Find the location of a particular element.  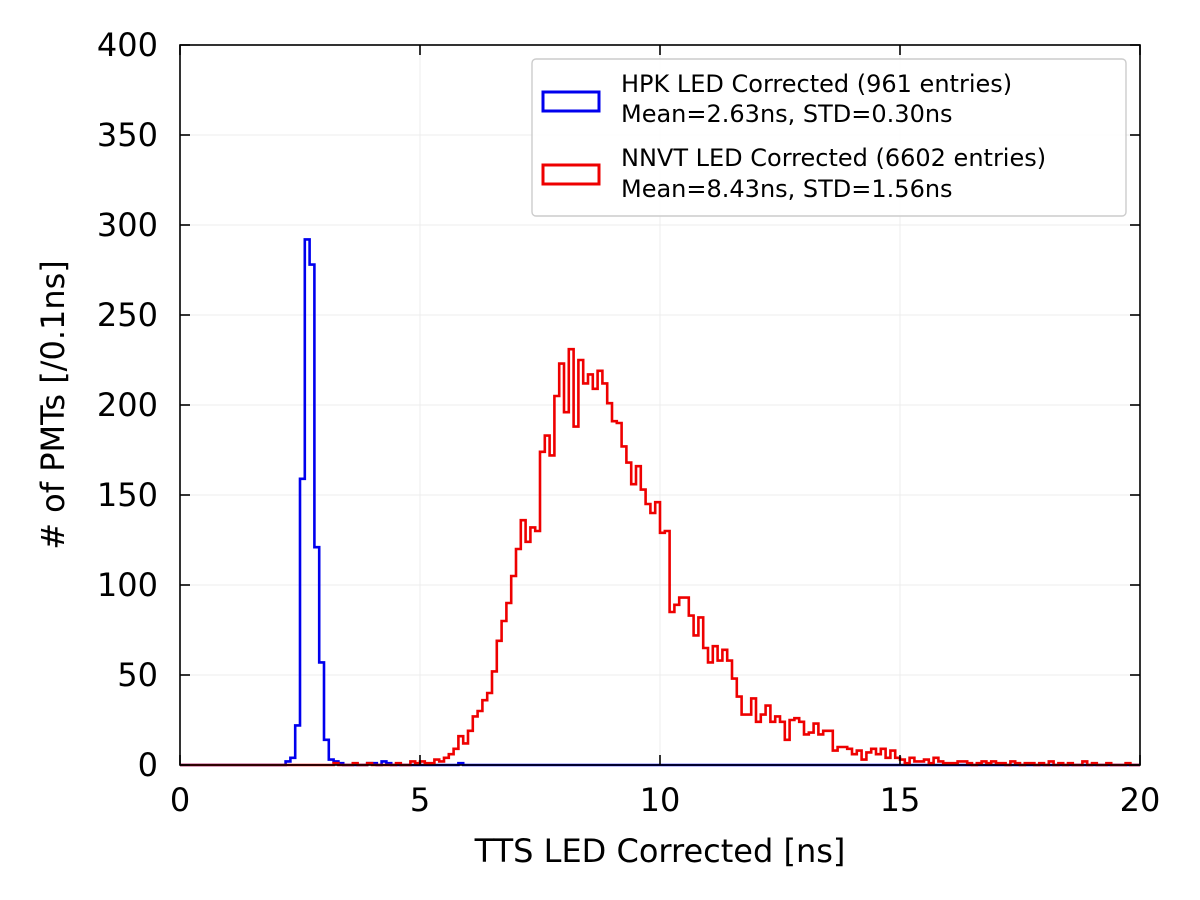

y-tick-label: 350 is located at coordinates (127, 135).